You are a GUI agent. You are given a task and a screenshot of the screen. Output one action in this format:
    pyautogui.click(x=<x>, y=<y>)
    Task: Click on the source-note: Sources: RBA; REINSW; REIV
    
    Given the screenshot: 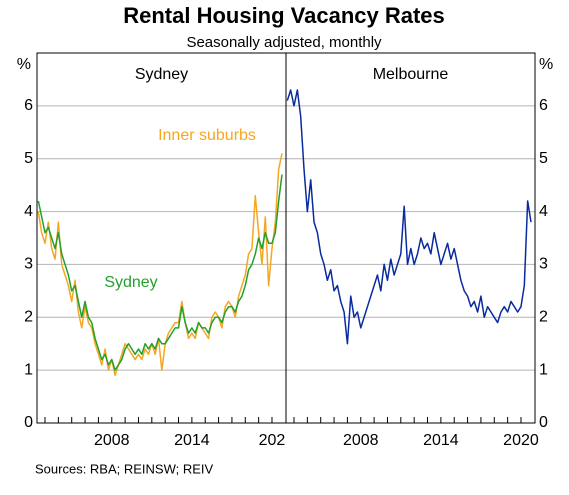 What is the action you would take?
    pyautogui.click(x=124, y=468)
    